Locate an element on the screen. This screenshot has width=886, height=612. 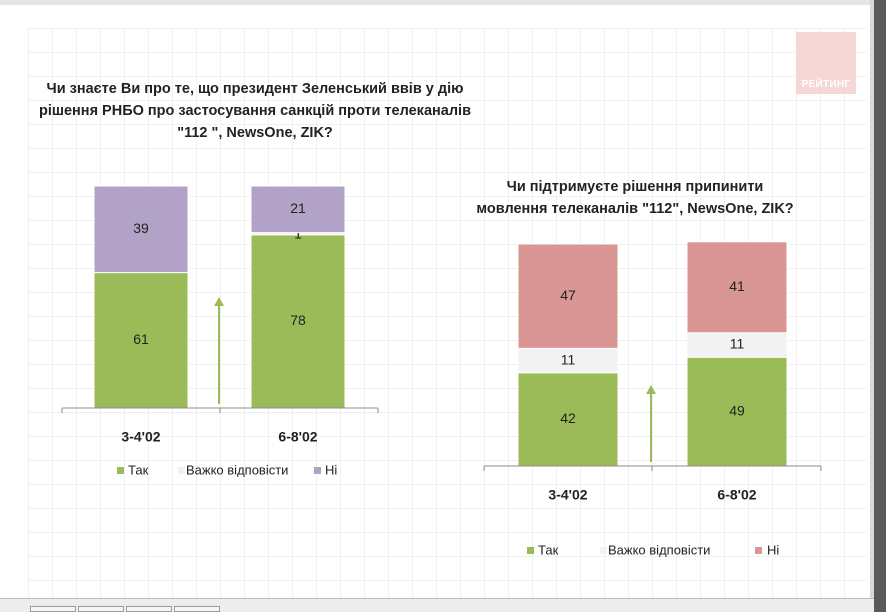
bar-c2-2-s1 is located at coordinates (737, 411).